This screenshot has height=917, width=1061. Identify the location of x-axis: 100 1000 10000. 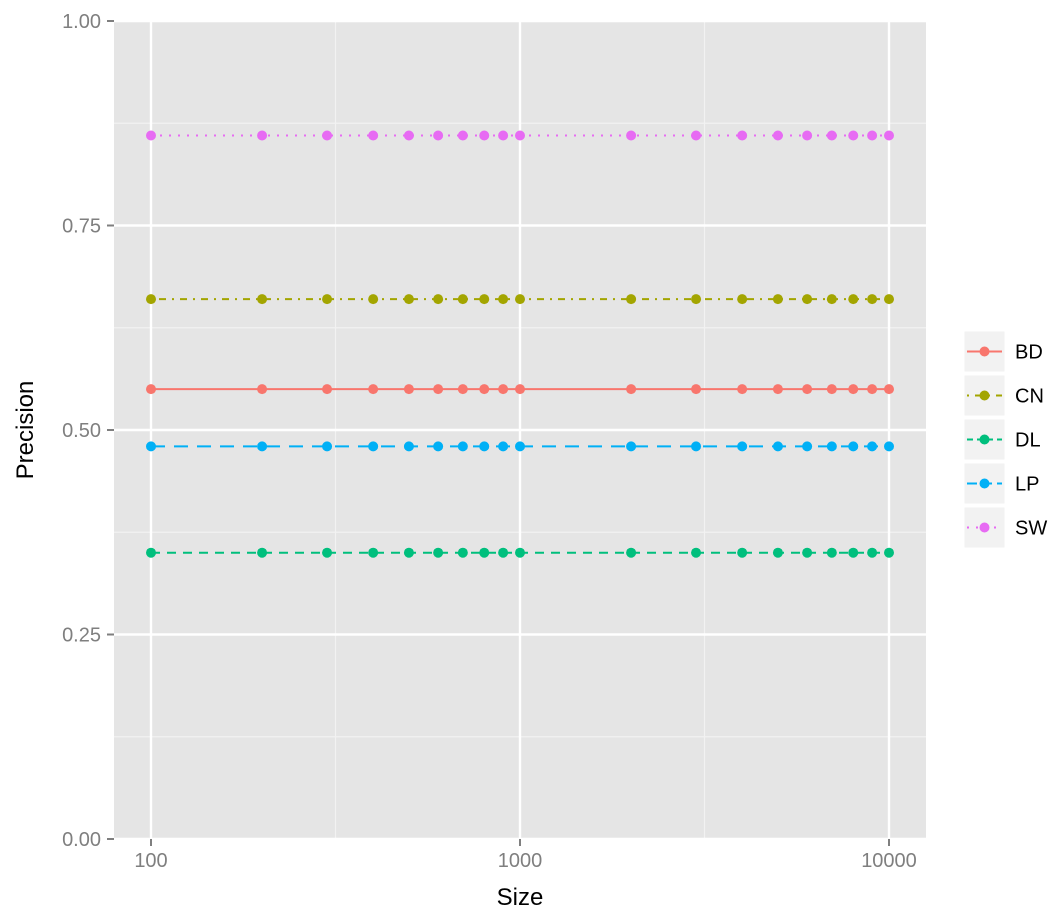
(525, 855).